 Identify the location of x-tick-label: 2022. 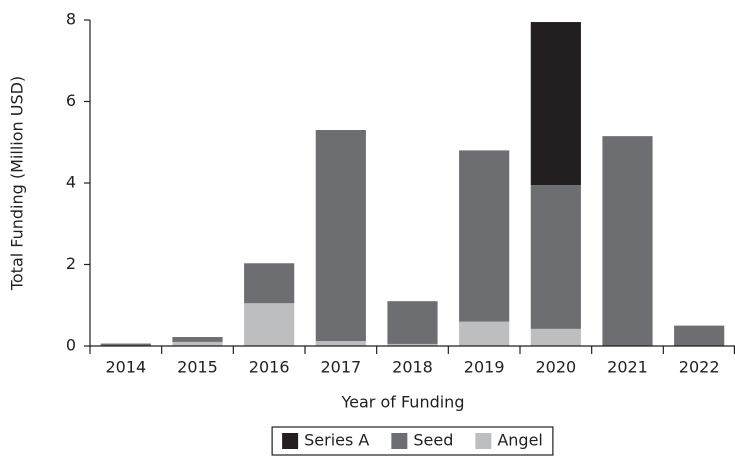
(699, 367).